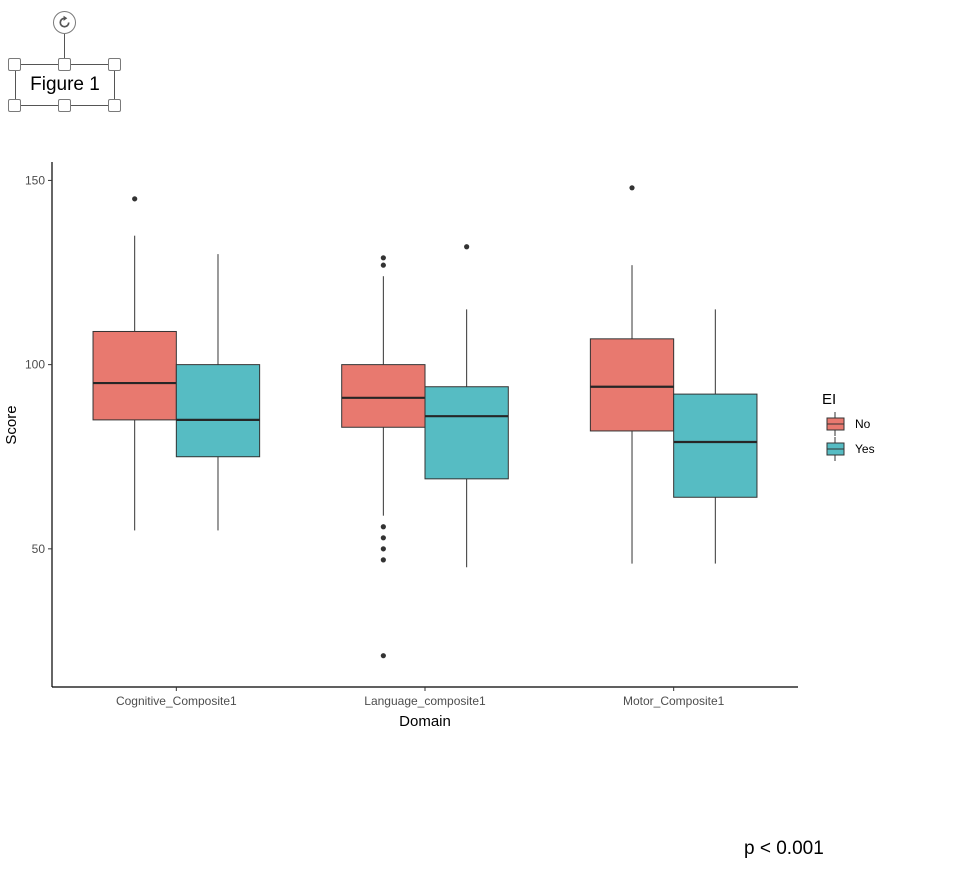 The width and height of the screenshot is (954, 888). I want to click on p-value-label: p < 0.001, so click(784, 848).